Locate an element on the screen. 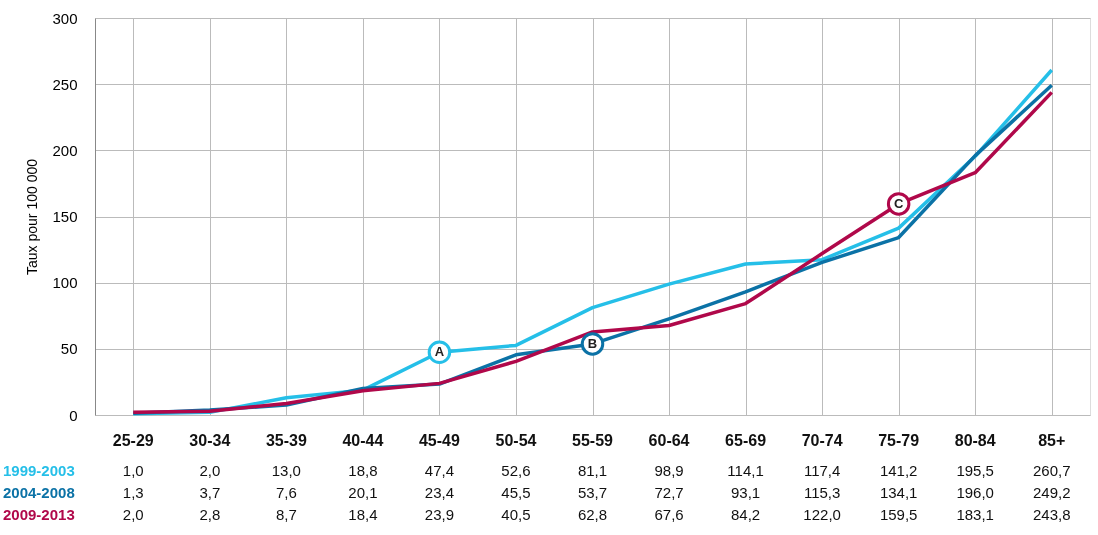  data-label: 67,6 is located at coordinates (669, 514).